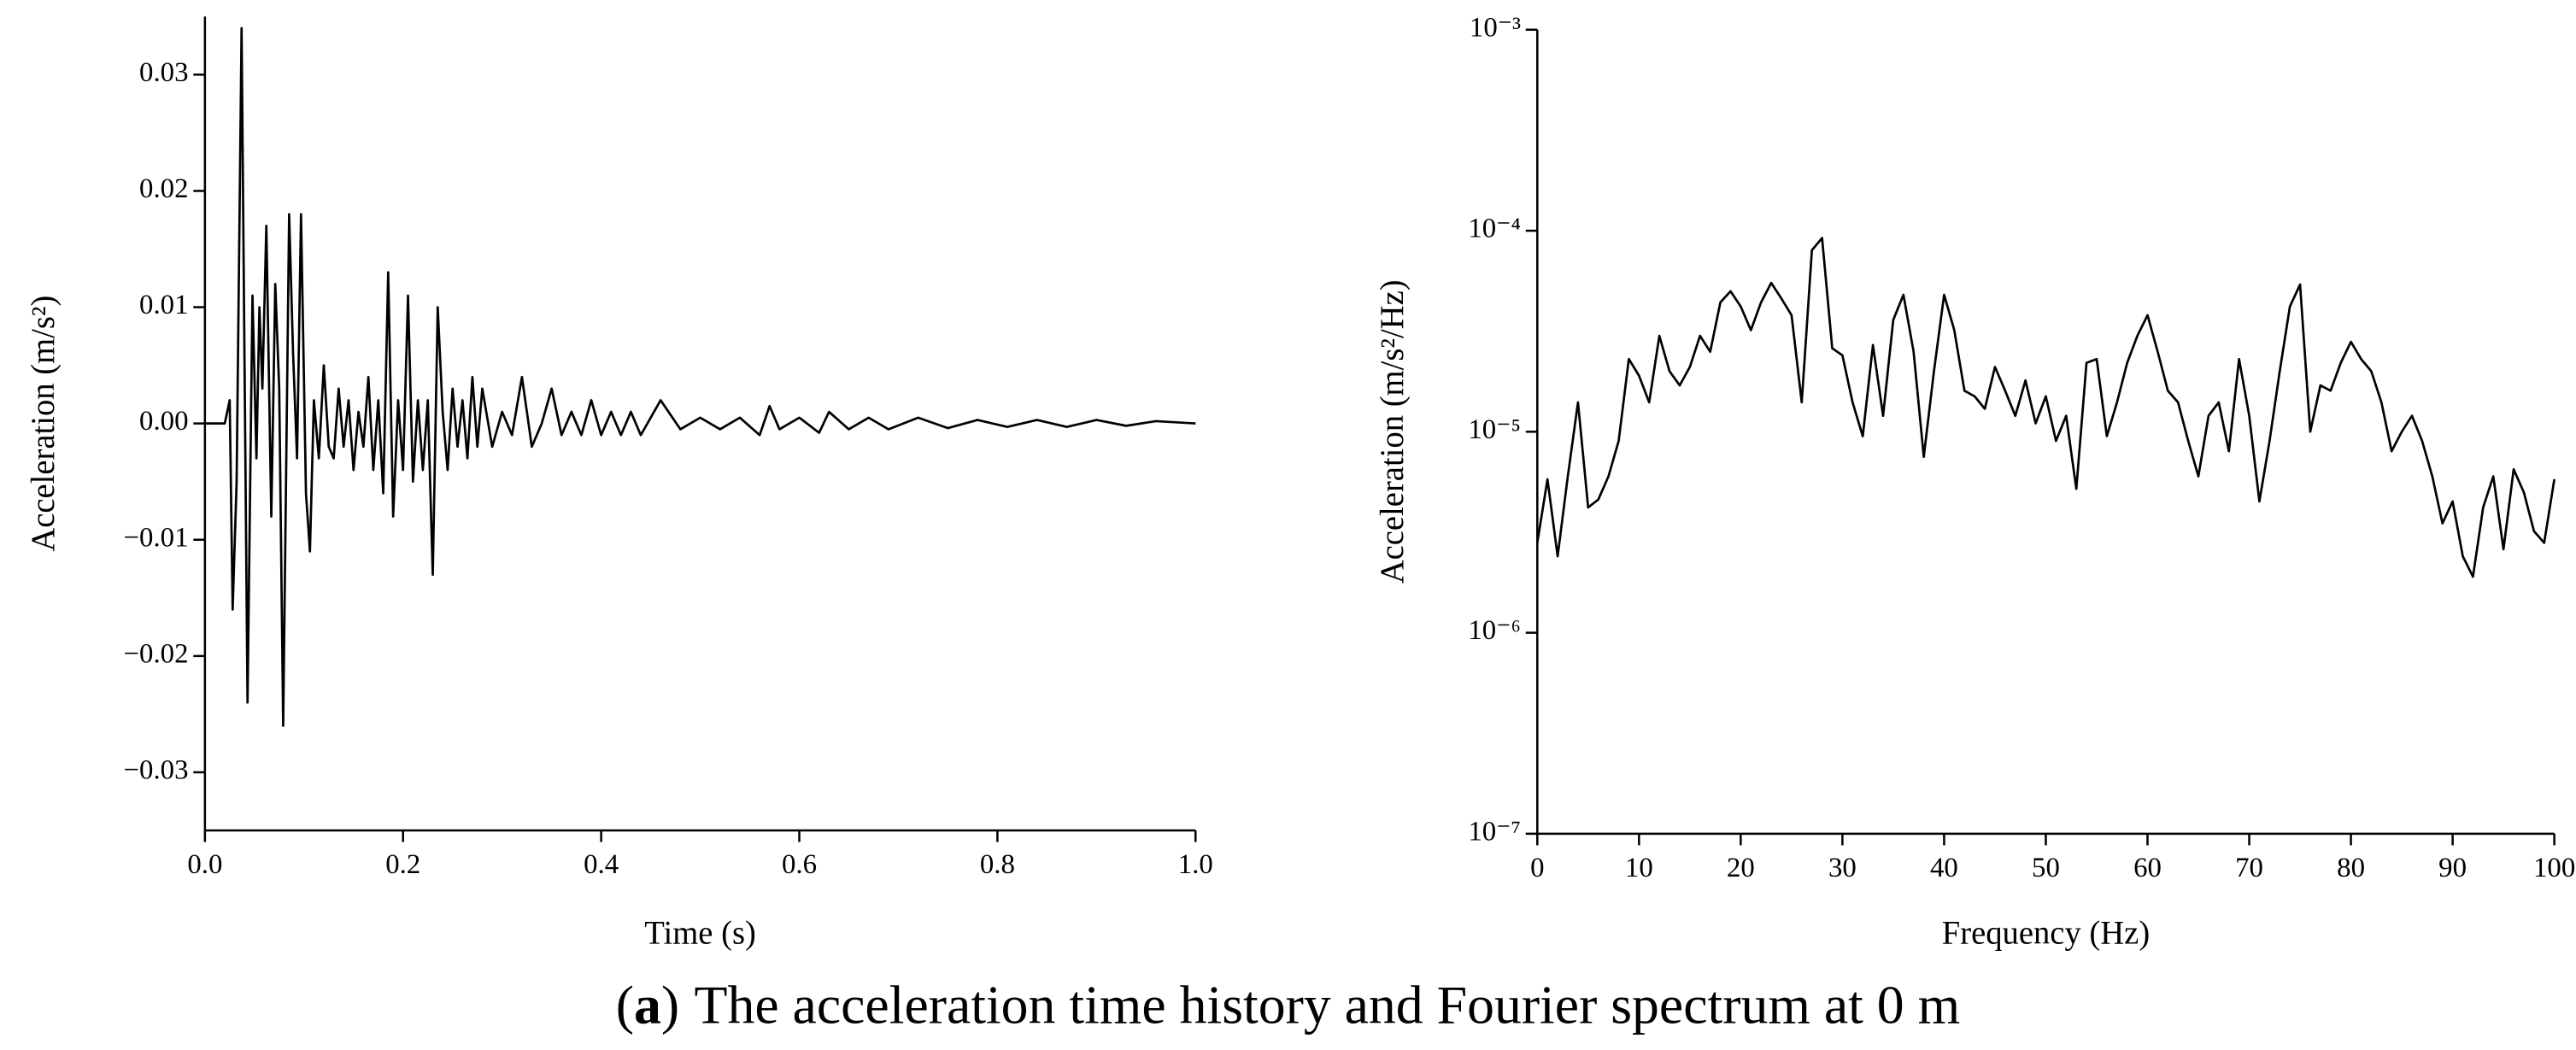 The height and width of the screenshot is (1050, 2576). Describe the element at coordinates (1843, 868) in the screenshot. I see `x-tick-label: 30` at that location.